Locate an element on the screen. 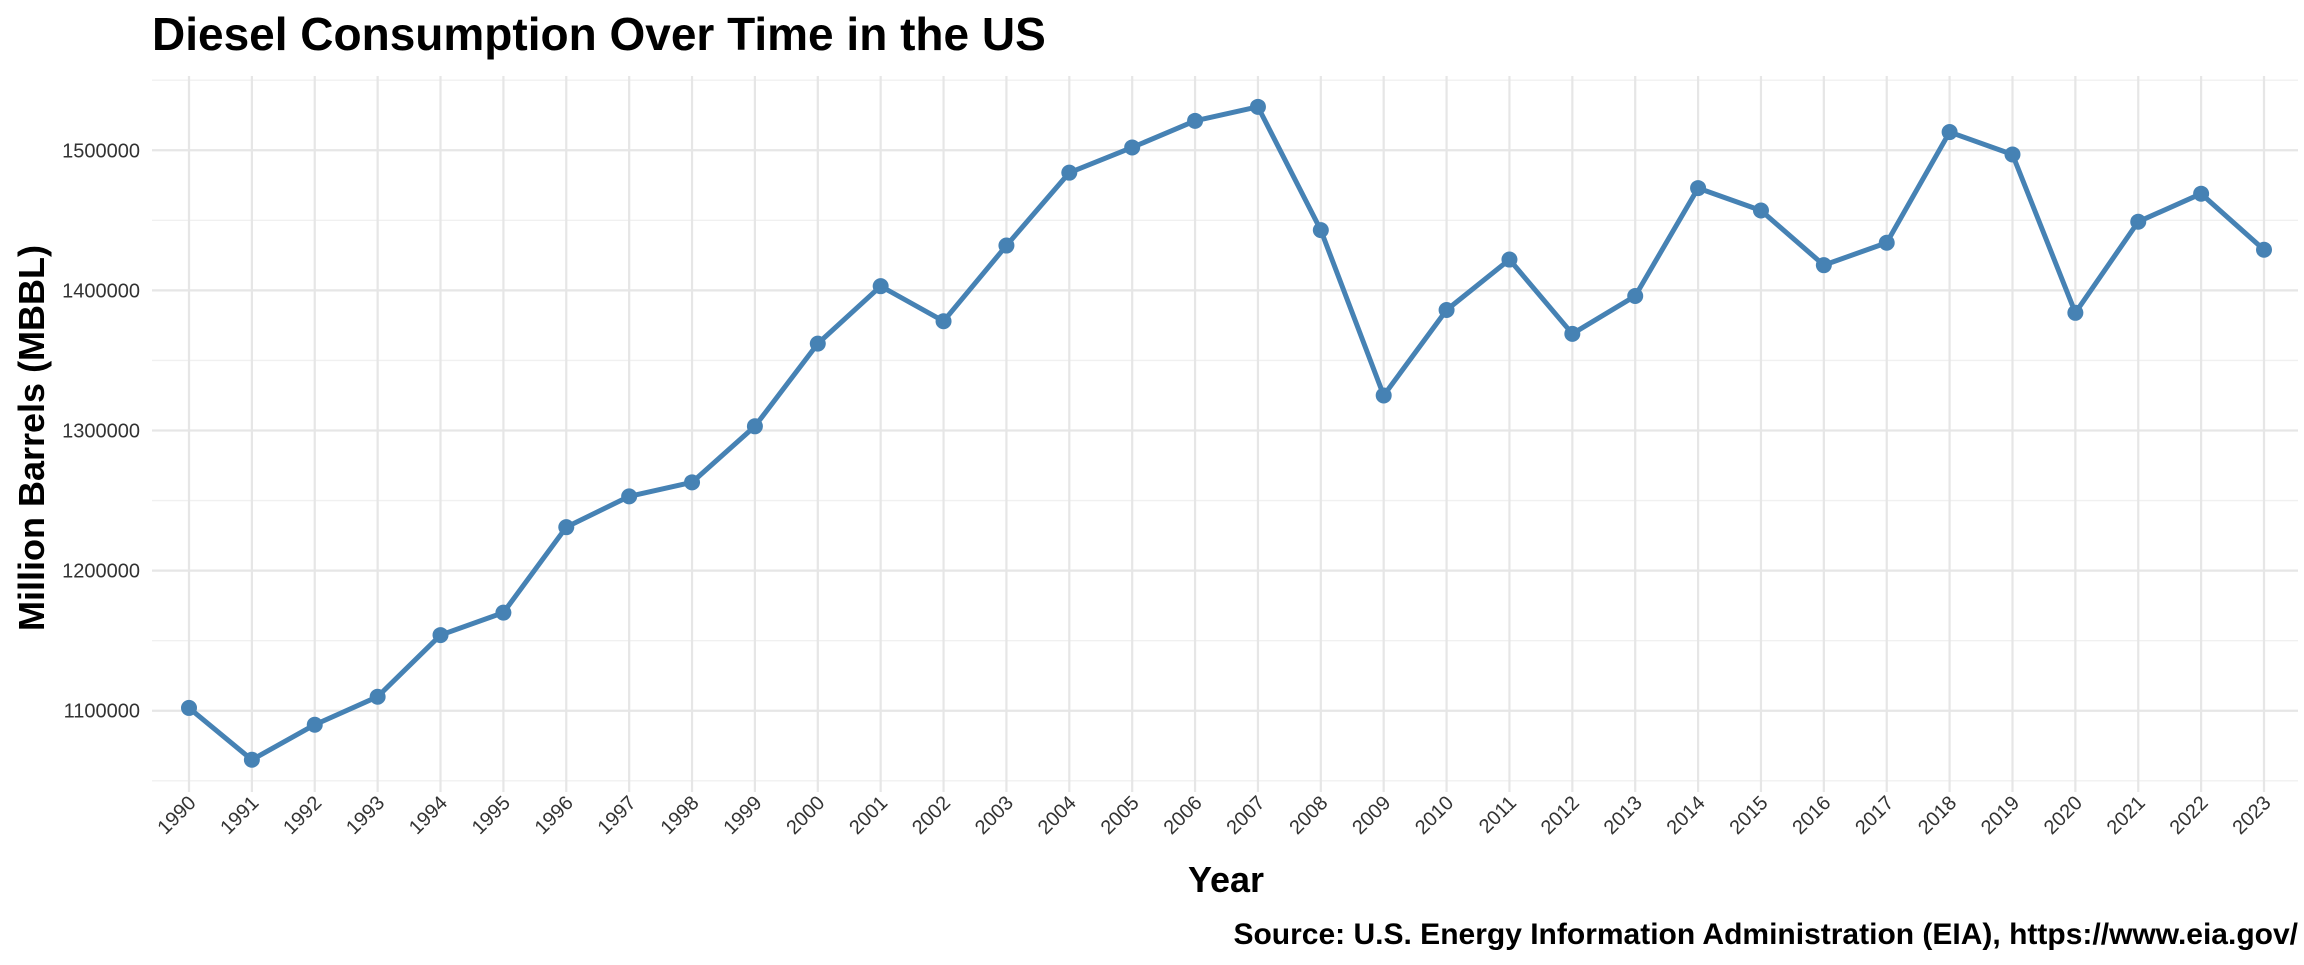 This screenshot has height=965, width=2304. y-tick-label: 1300000 is located at coordinates (101, 431).